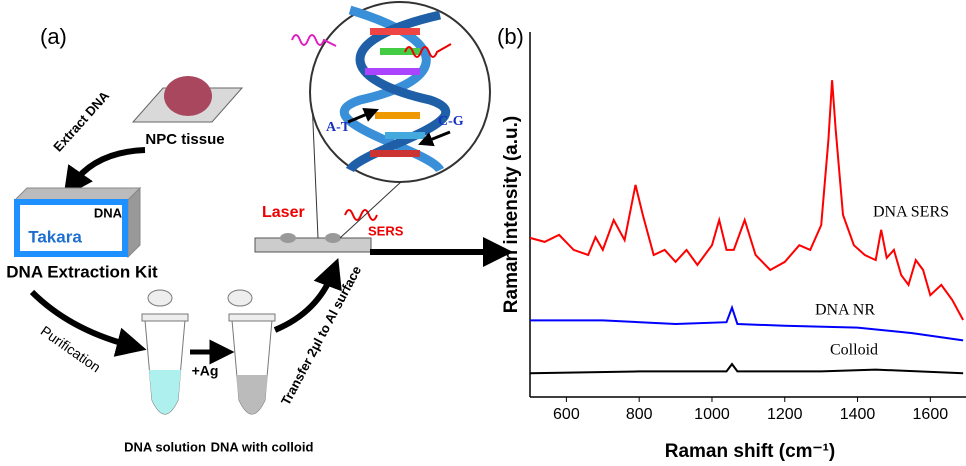 The width and height of the screenshot is (966, 466). Describe the element at coordinates (321, 335) in the screenshot. I see `transfer-label: Transfer 2μl to Al surface` at that location.